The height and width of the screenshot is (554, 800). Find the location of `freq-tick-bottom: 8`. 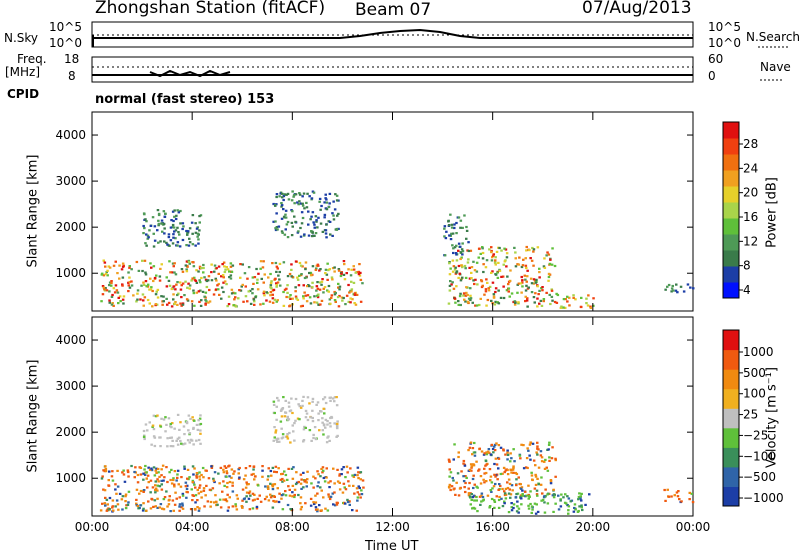

freq-tick-bottom: 8 is located at coordinates (72, 76).